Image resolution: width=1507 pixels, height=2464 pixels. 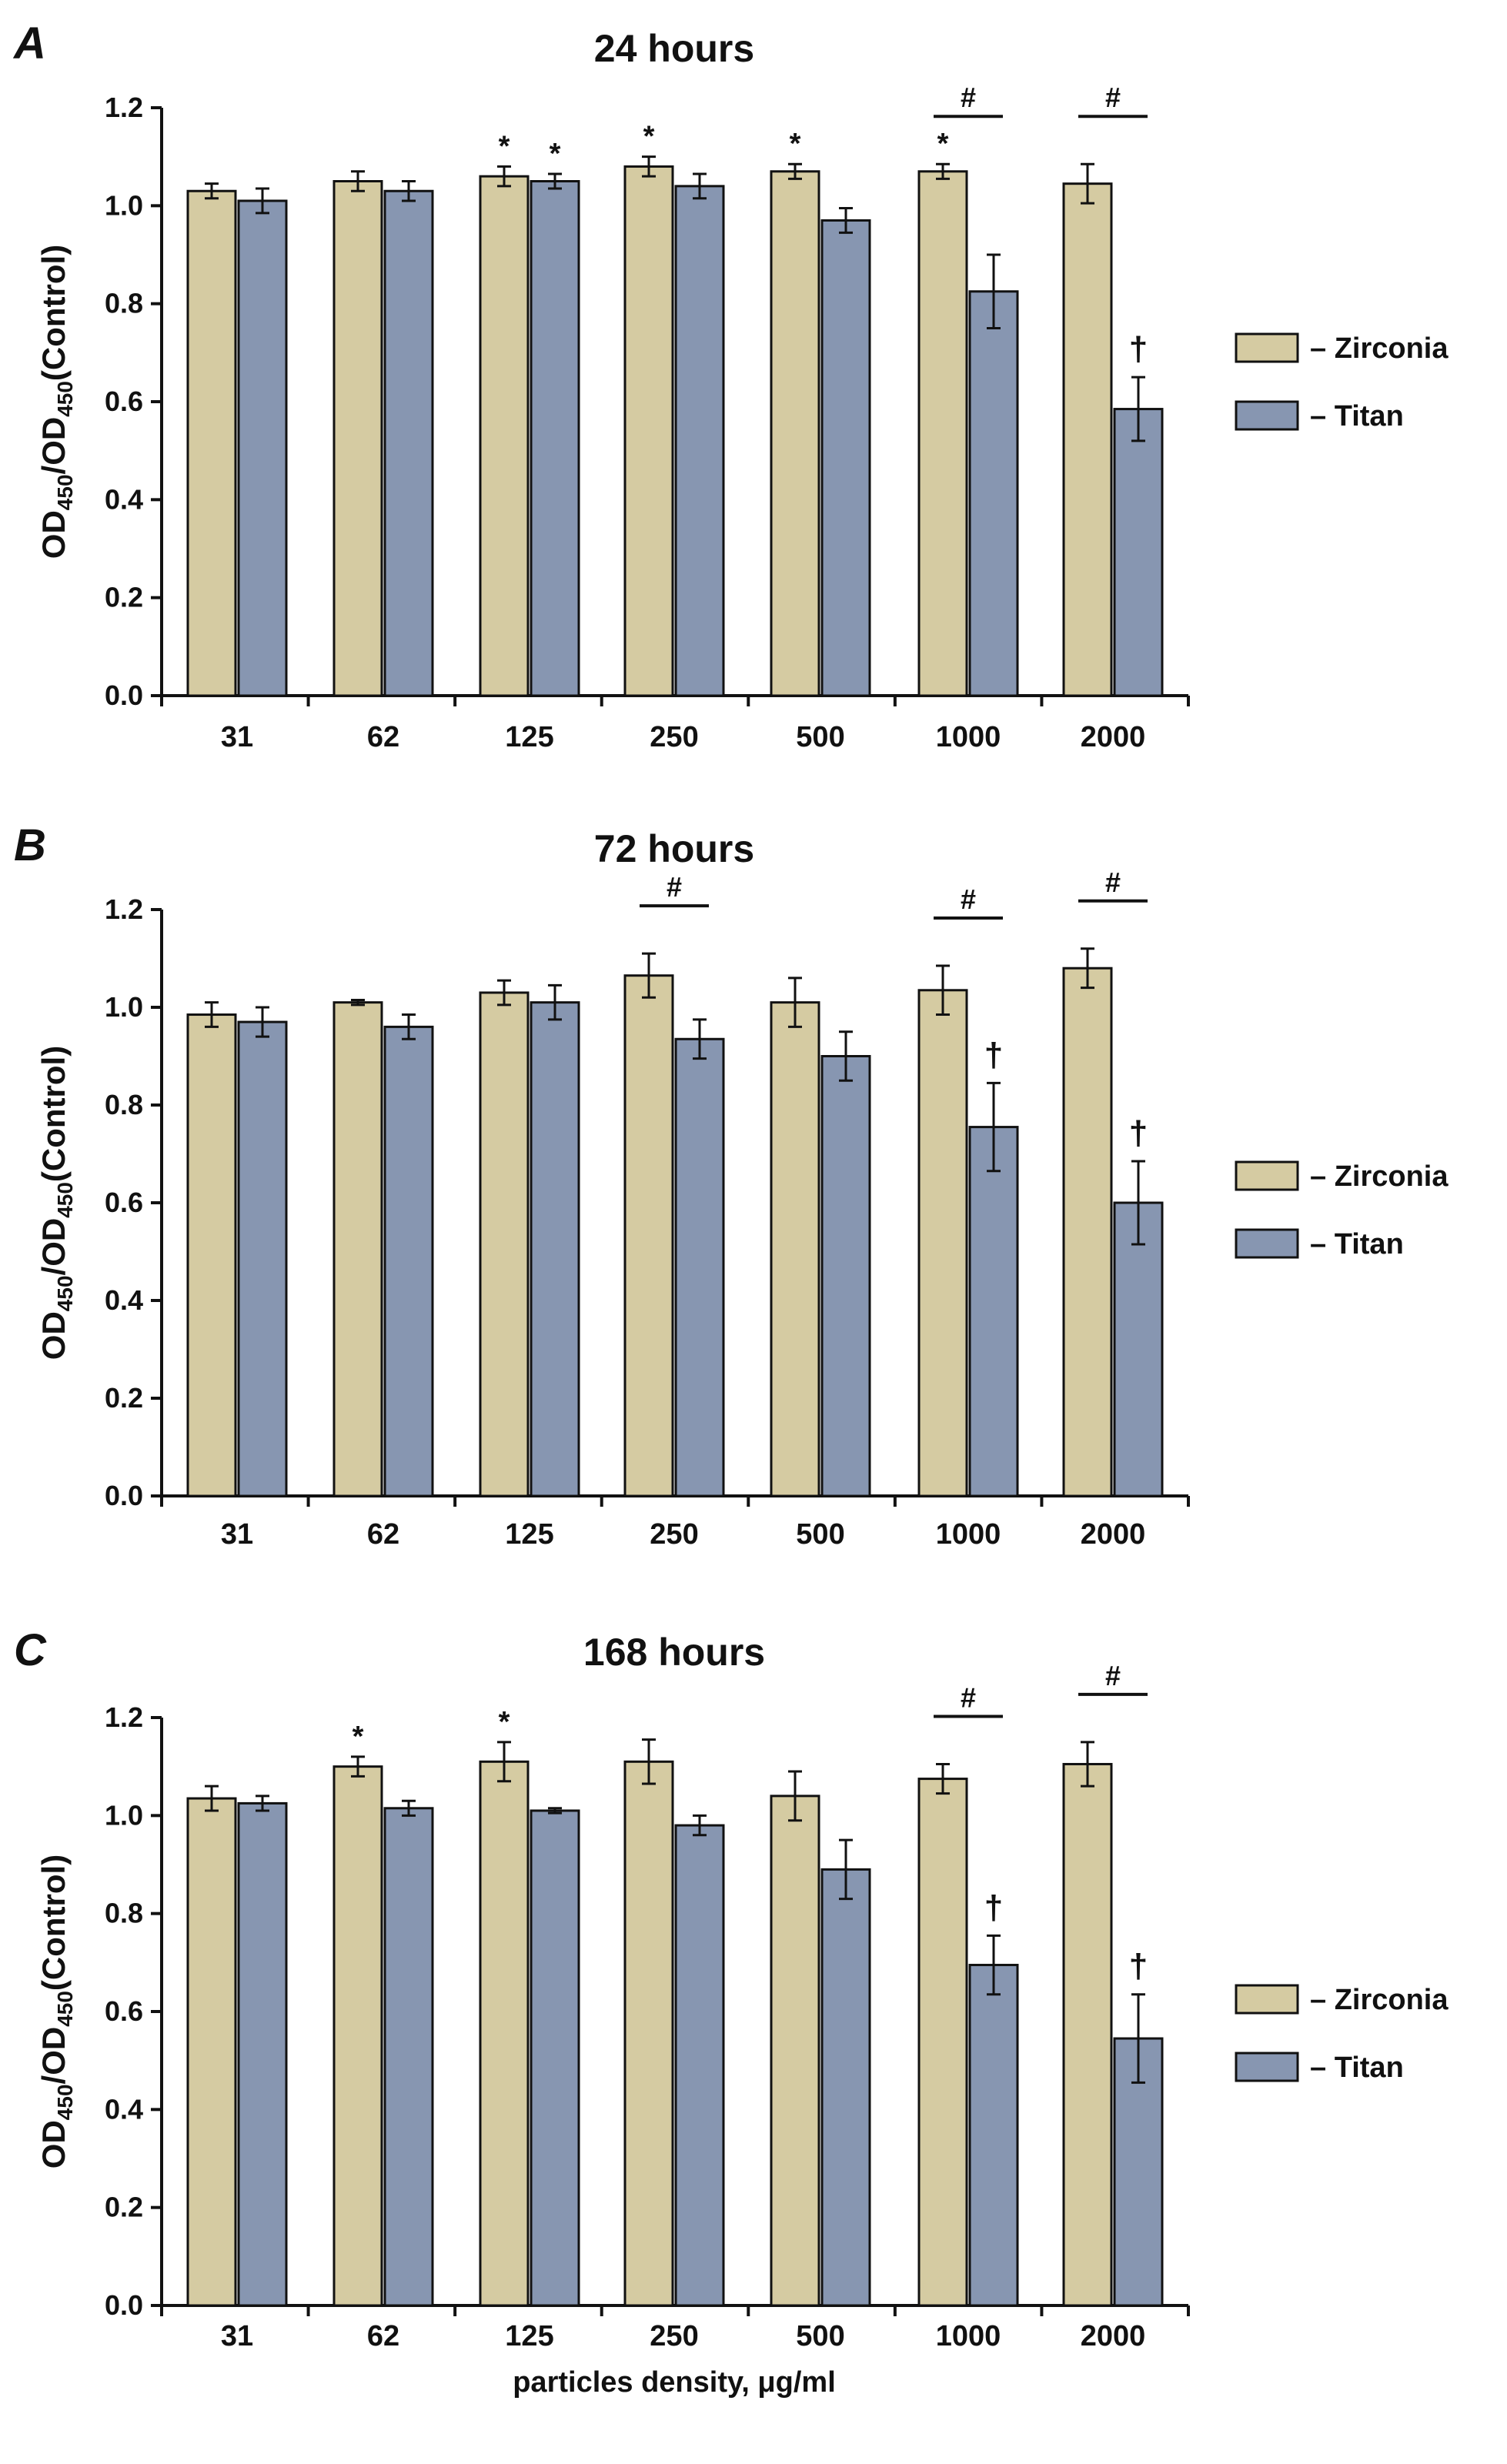 I want to click on chart-title: 24 hours, so click(x=674, y=48).